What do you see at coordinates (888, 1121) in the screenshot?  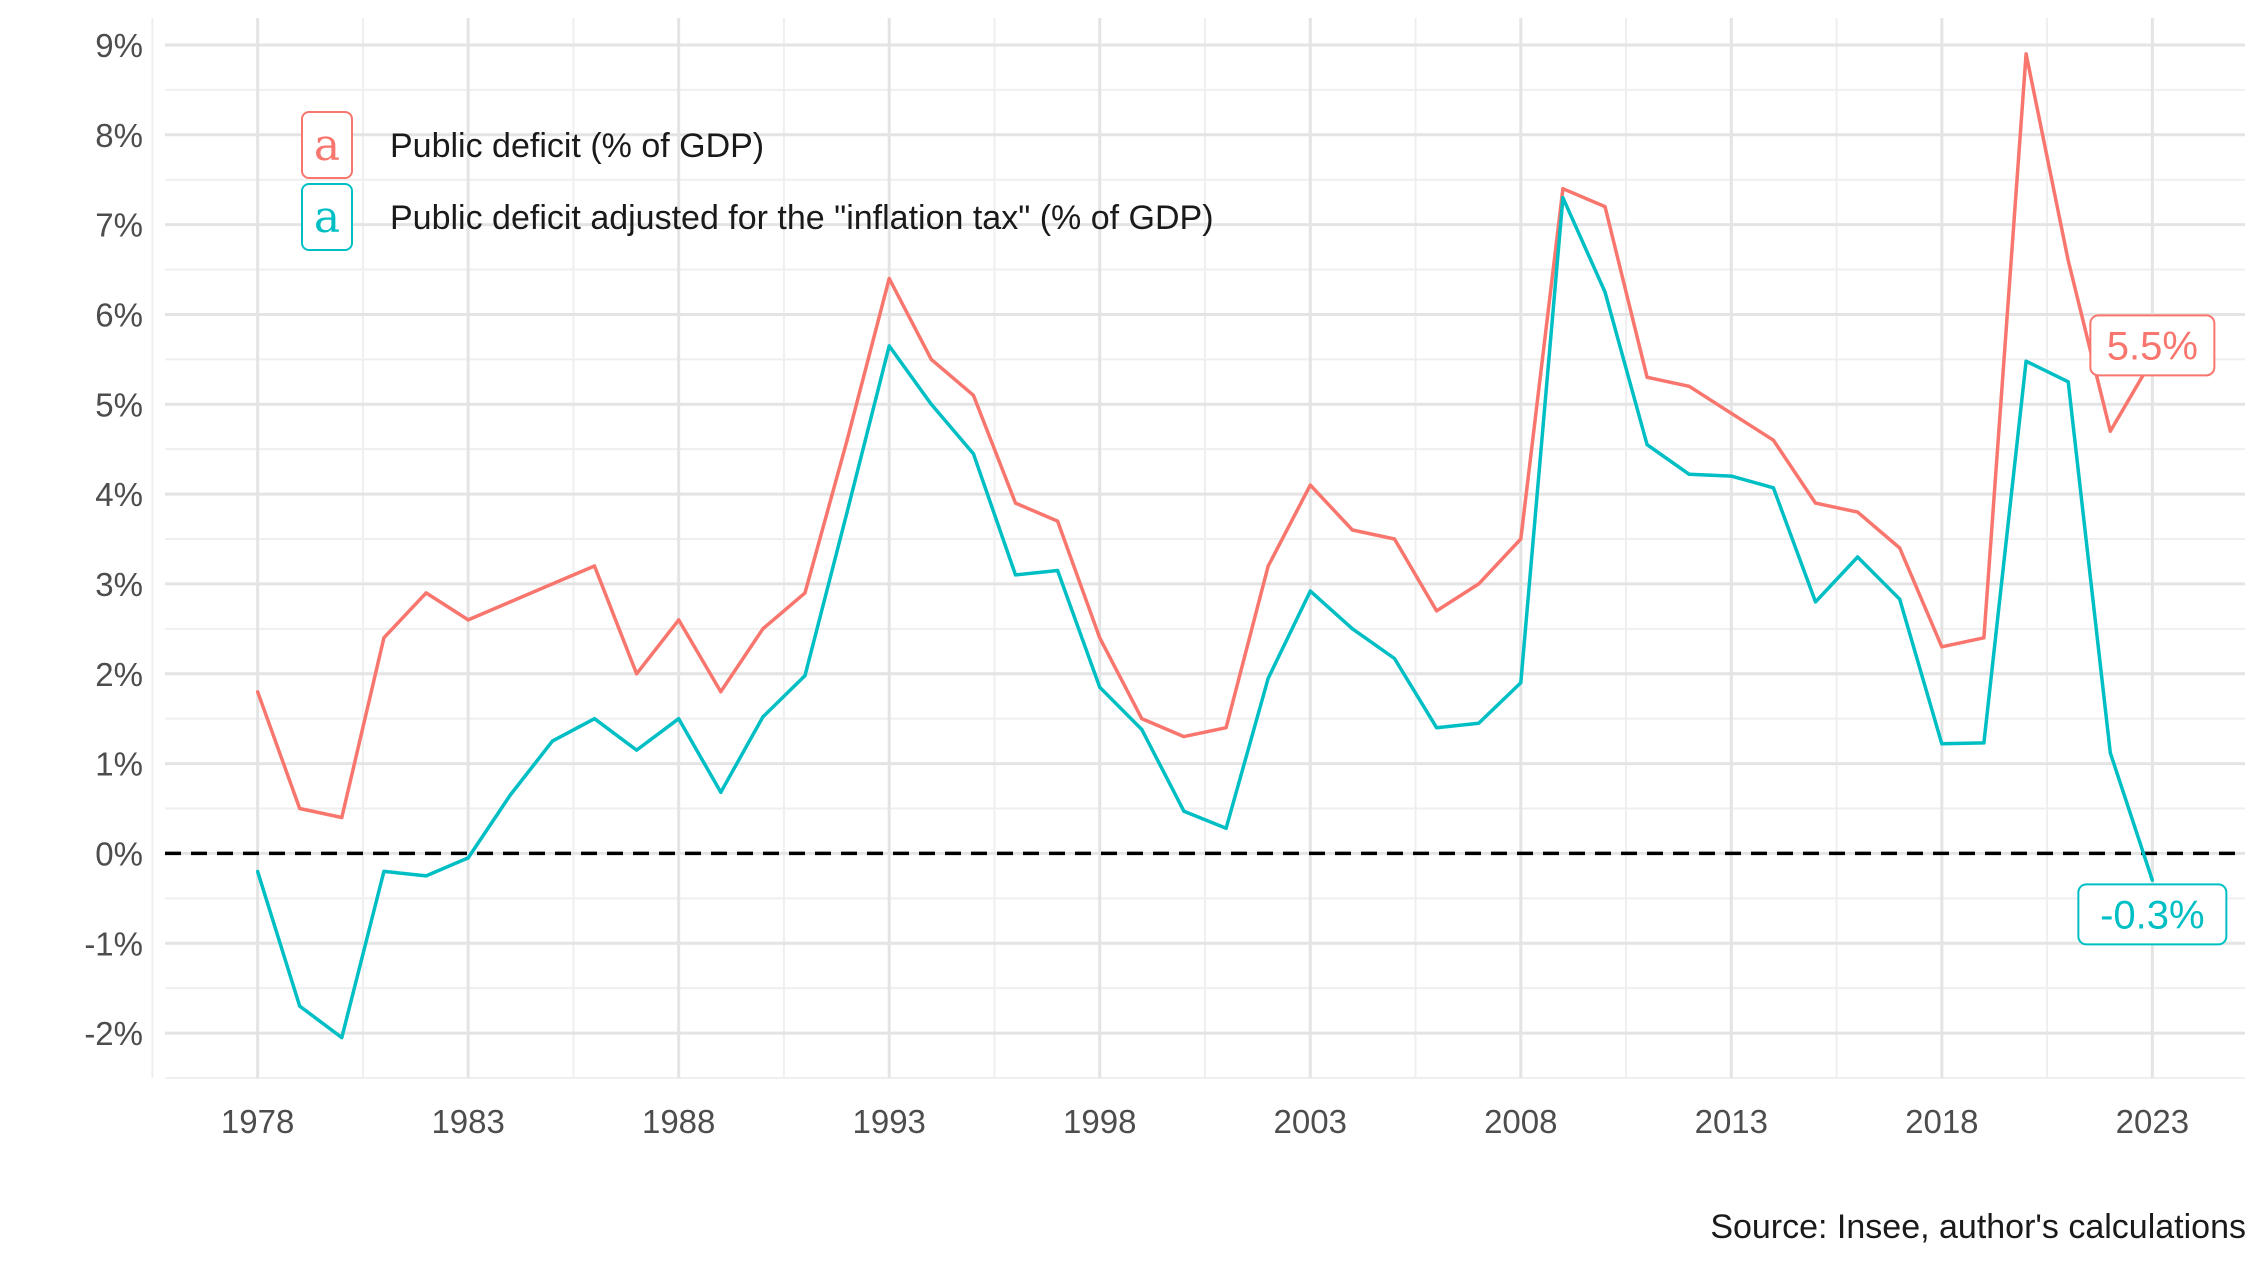 I see `x-tick-label: 1993` at bounding box center [888, 1121].